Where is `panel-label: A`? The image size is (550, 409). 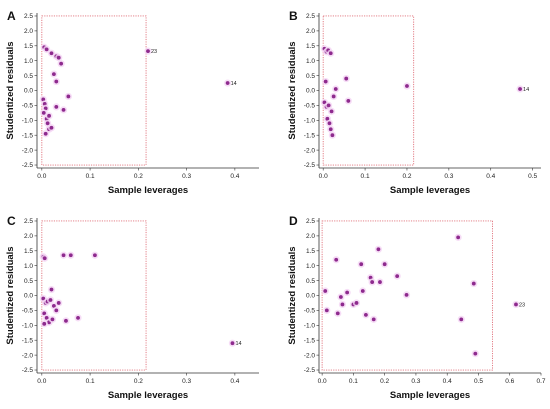 panel-label: A is located at coordinates (11, 16).